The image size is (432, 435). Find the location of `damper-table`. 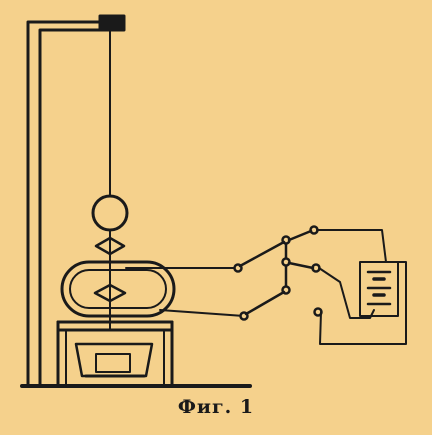

damper-table is located at coordinates (115, 354).